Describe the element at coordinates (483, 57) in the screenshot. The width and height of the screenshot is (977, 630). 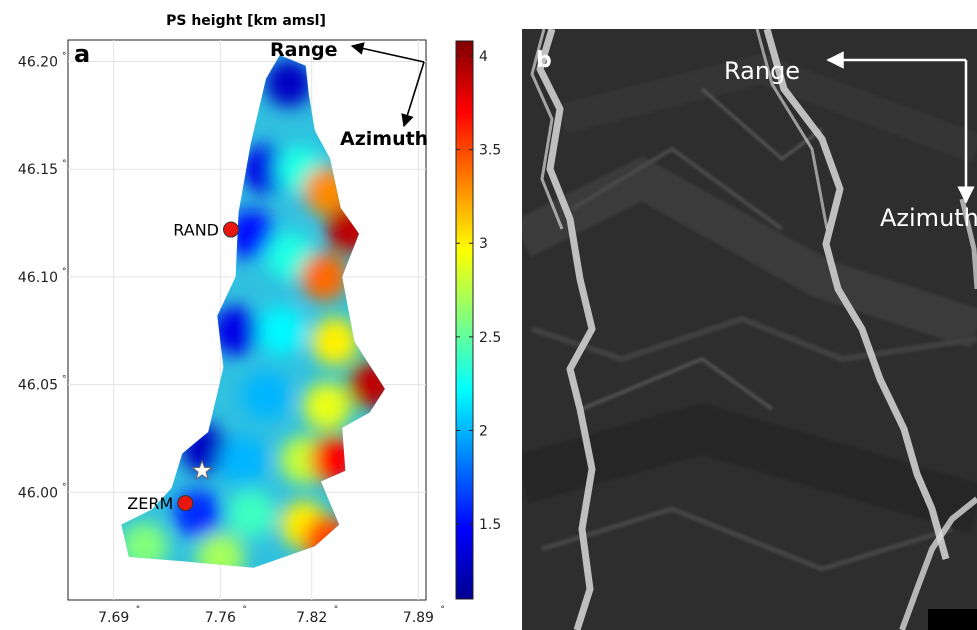
I see `colorbar-tick-label: 4` at that location.